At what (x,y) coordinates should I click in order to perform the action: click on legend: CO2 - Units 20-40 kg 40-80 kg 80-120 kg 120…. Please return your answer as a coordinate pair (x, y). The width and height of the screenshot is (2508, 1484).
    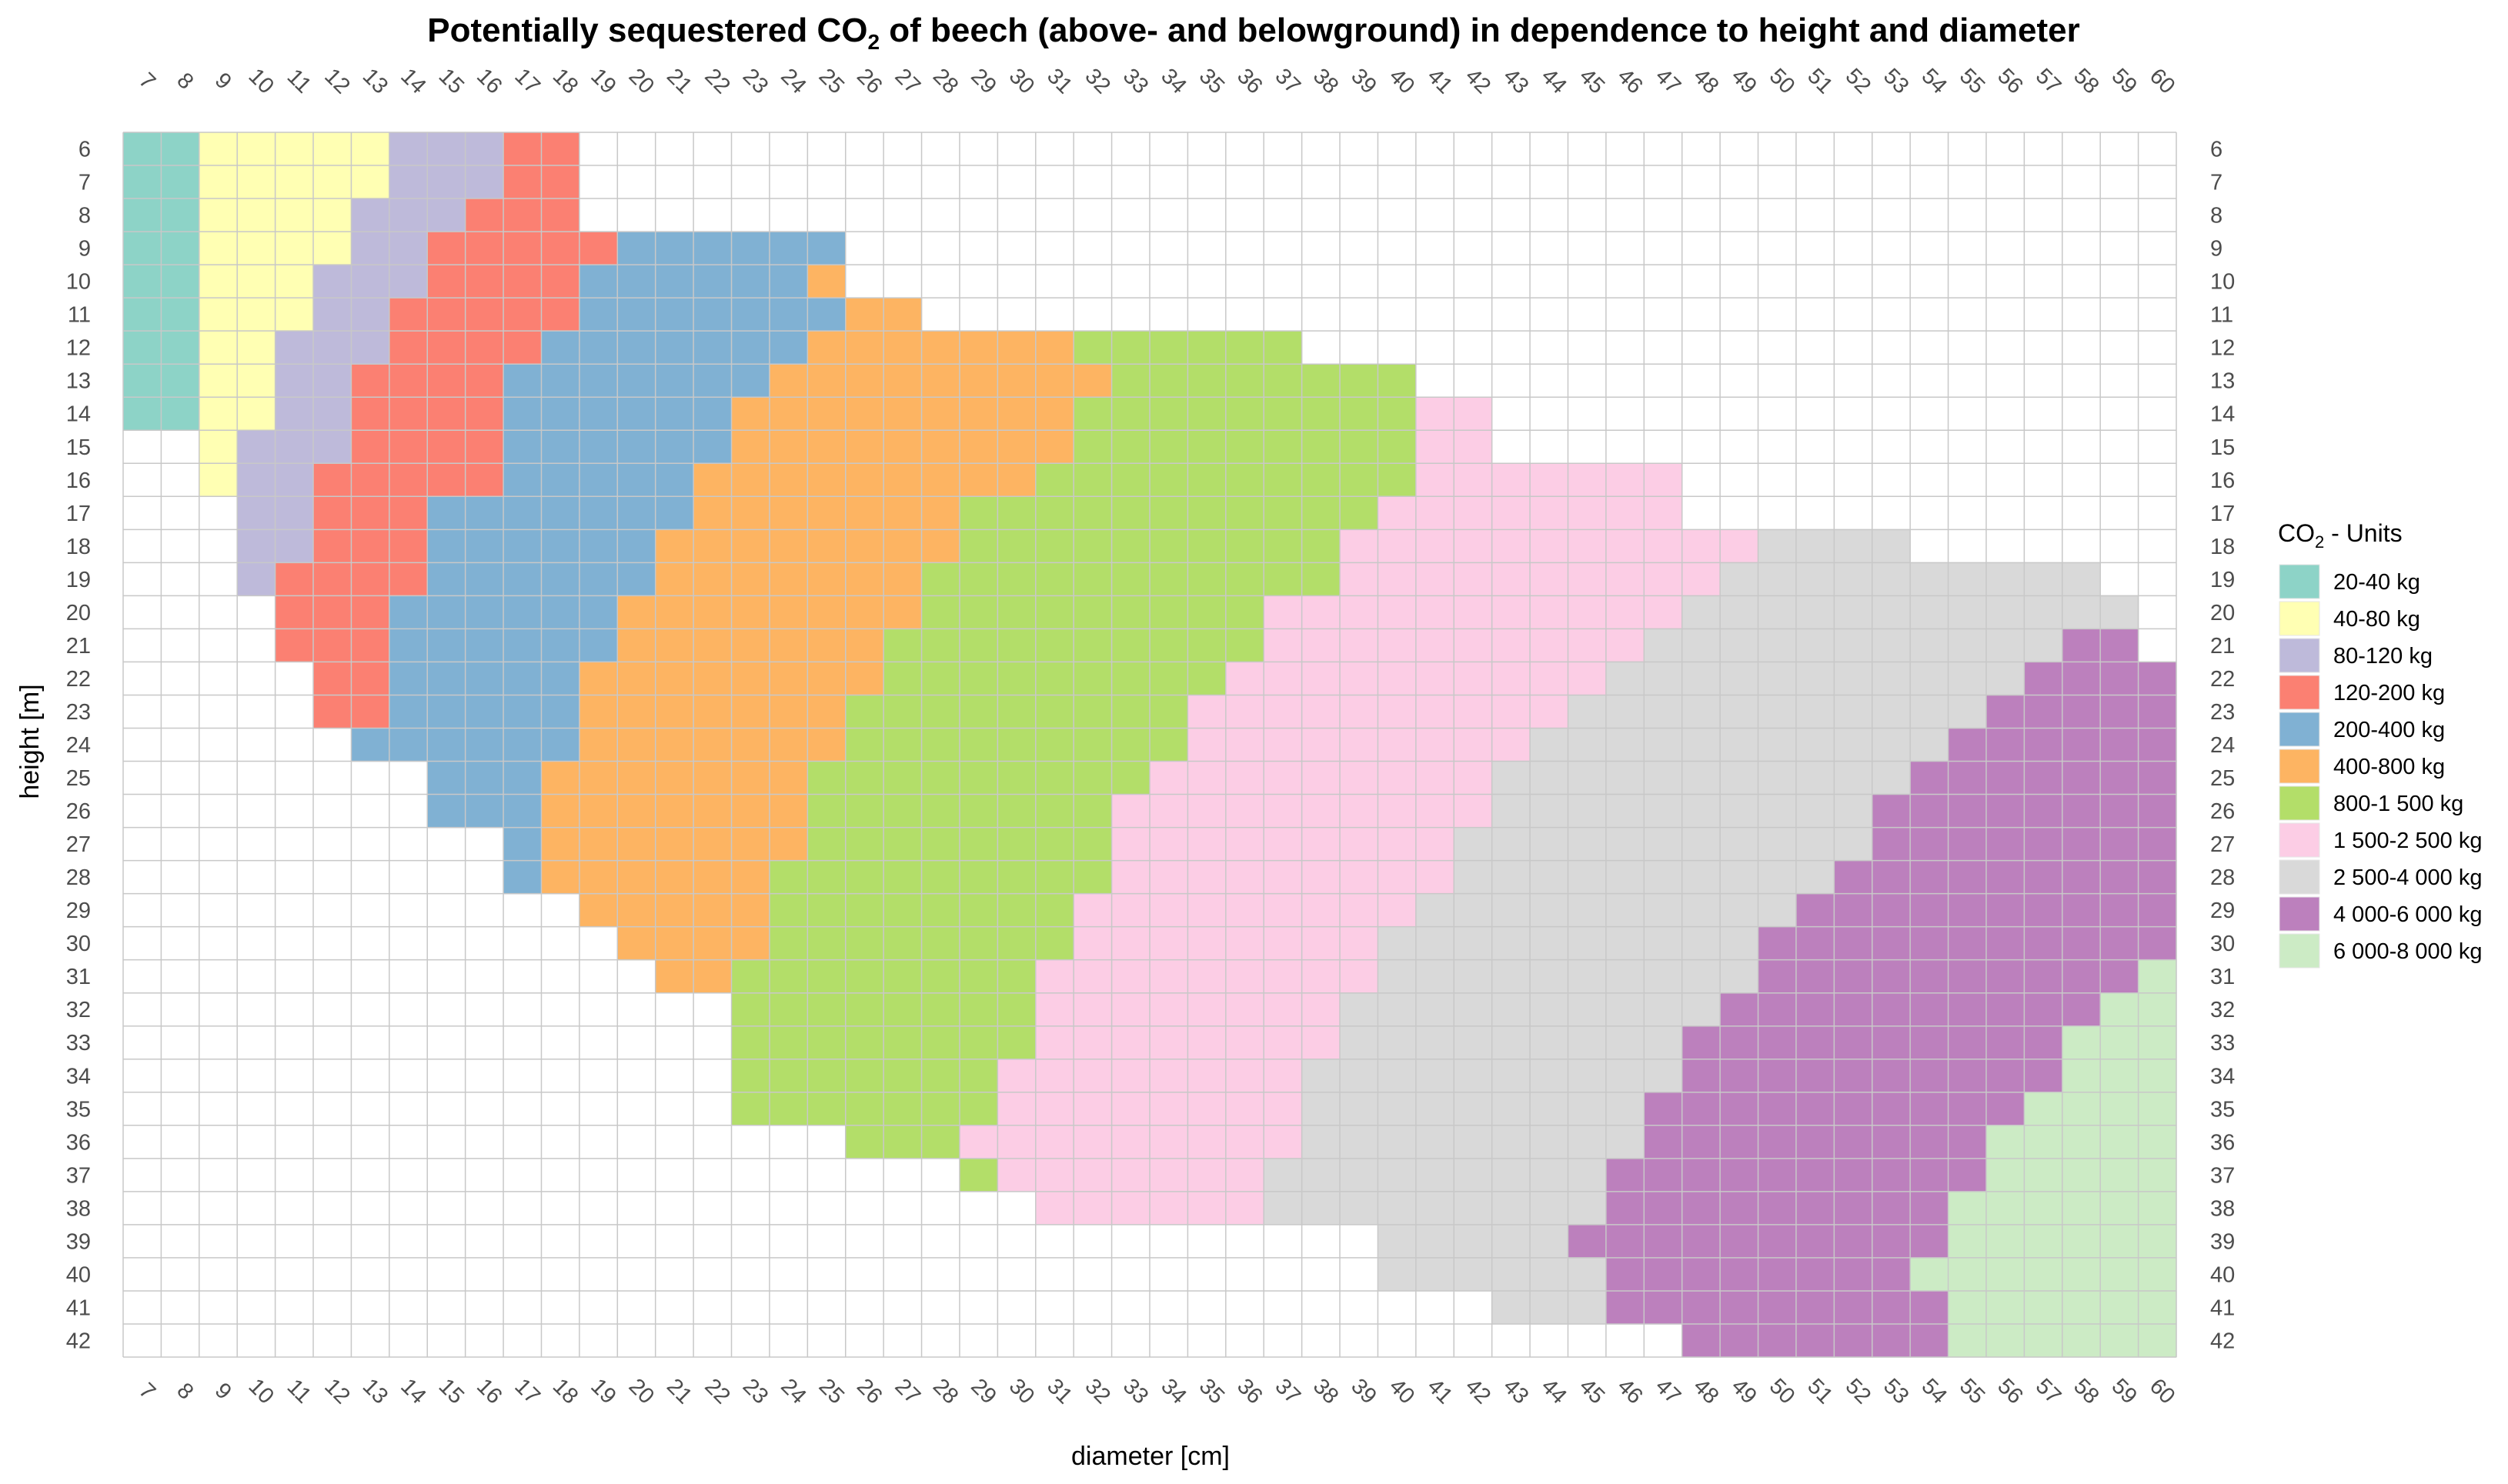
    Looking at the image, I should click on (2380, 744).